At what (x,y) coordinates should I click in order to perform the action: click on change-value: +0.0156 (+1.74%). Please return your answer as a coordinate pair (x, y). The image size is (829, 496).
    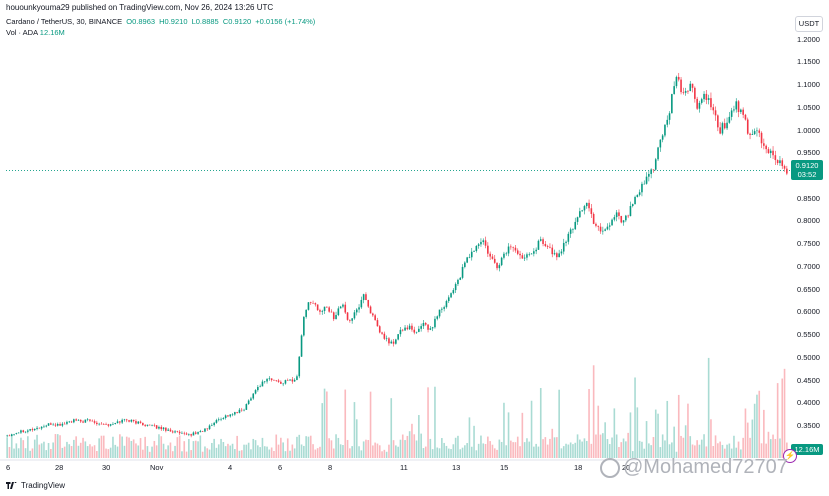
    Looking at the image, I should click on (285, 21).